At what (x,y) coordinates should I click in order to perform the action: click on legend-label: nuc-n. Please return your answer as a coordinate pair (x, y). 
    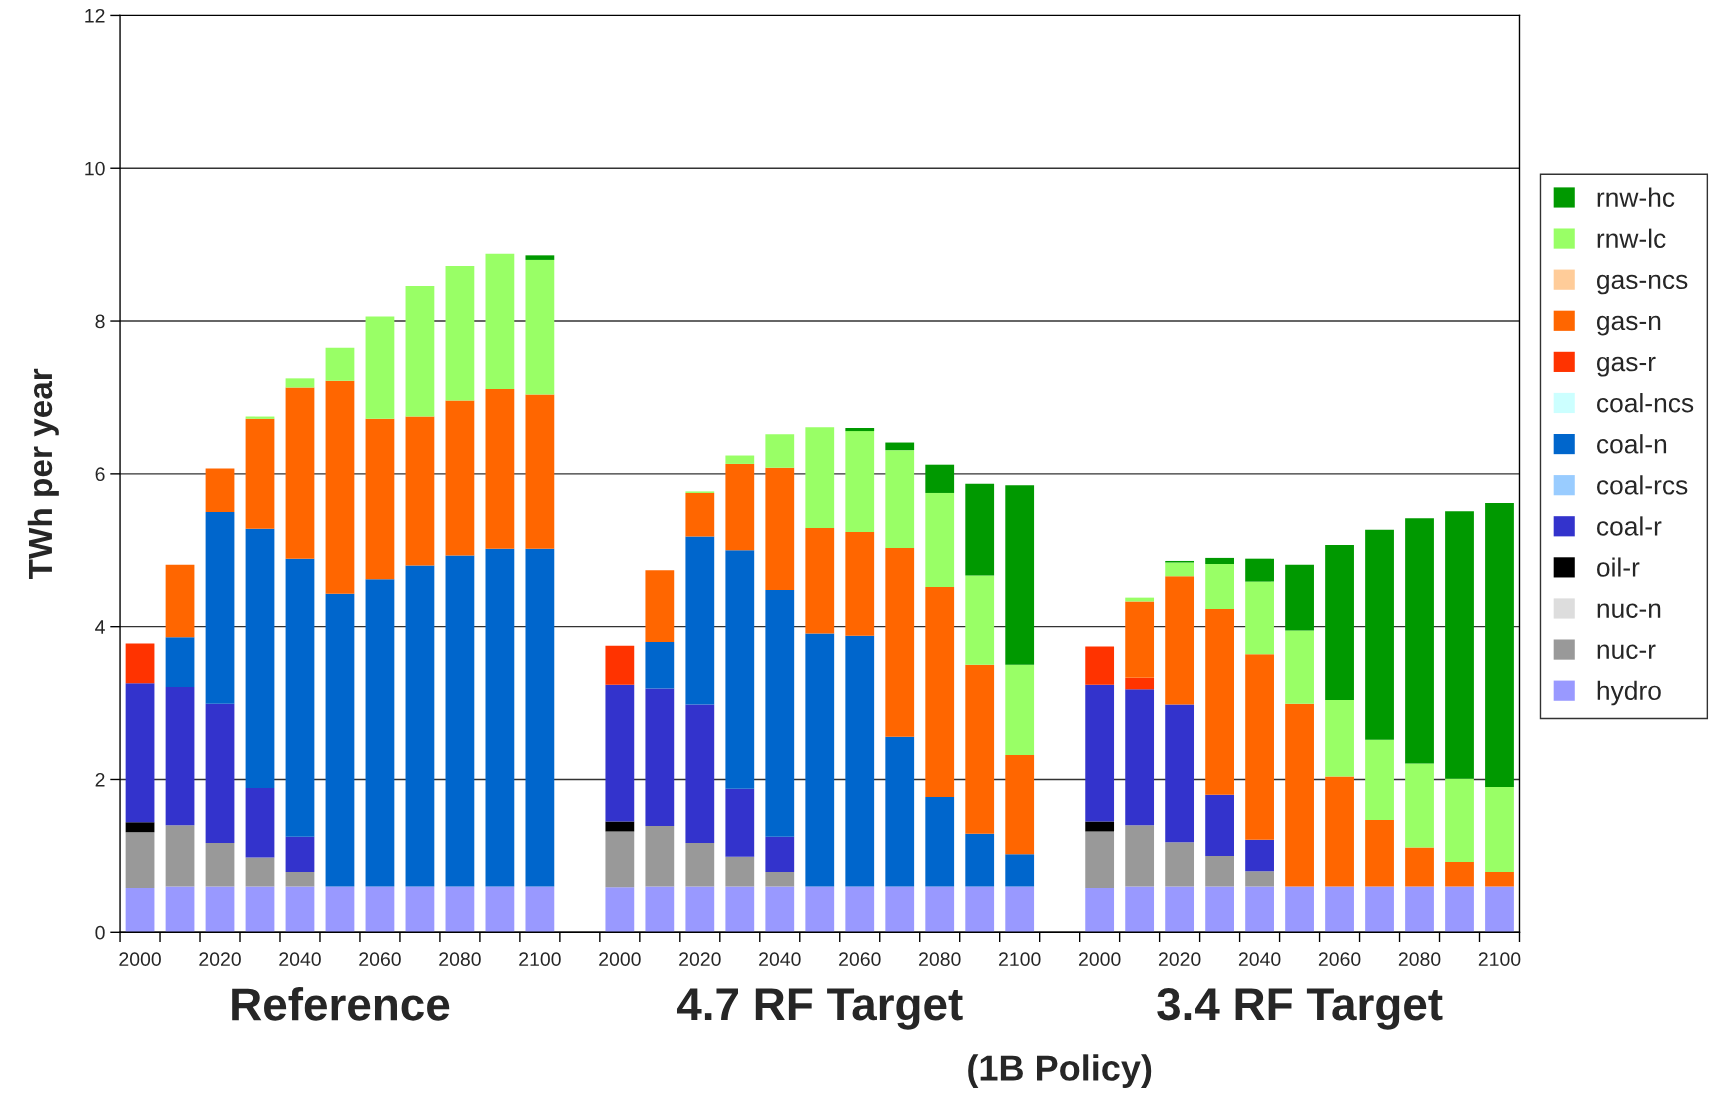
    Looking at the image, I should click on (1629, 610).